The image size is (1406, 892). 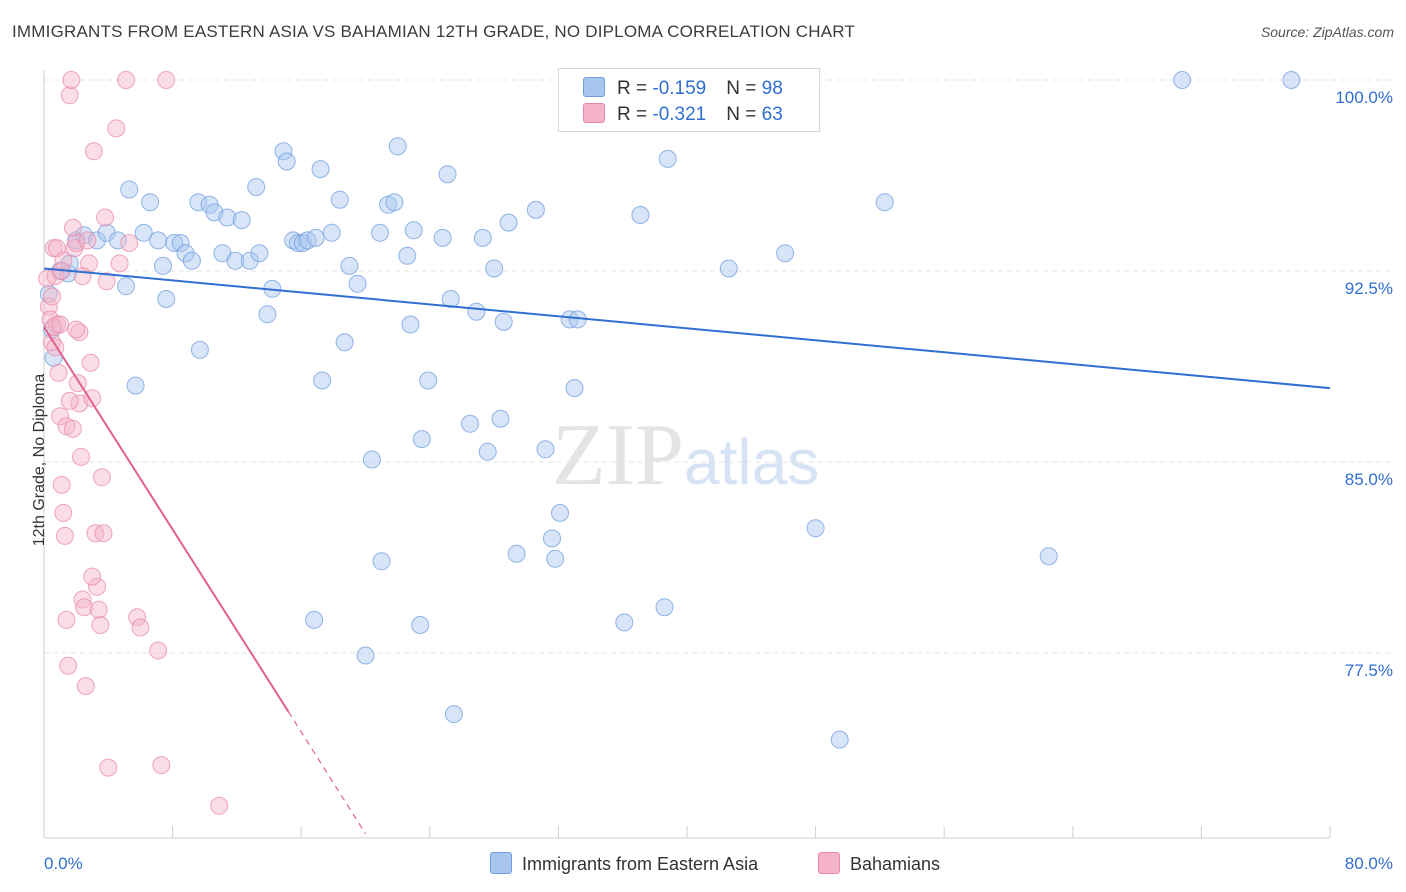 What do you see at coordinates (679, 114) in the screenshot?
I see `legend-r-value: -0.321` at bounding box center [679, 114].